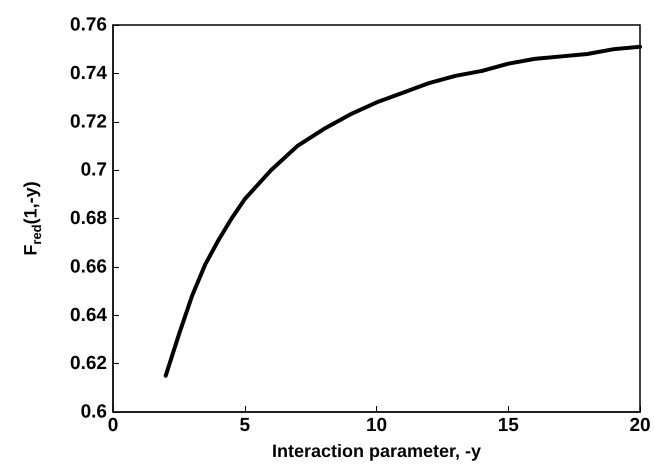 This screenshot has height=470, width=654. Describe the element at coordinates (640, 425) in the screenshot. I see `x-tick-label: 20` at that location.